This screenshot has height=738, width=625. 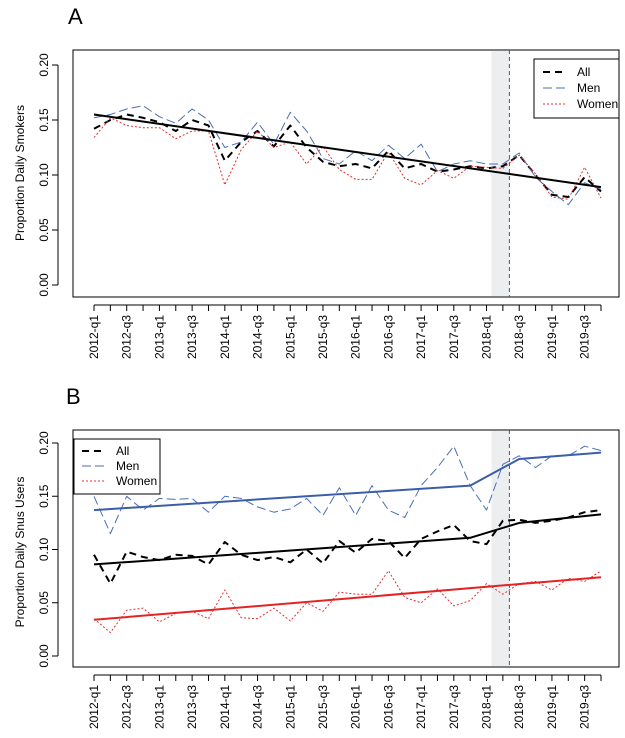 What do you see at coordinates (487, 707) in the screenshot?
I see `panel-b-x-tick-label: 2018-q1` at bounding box center [487, 707].